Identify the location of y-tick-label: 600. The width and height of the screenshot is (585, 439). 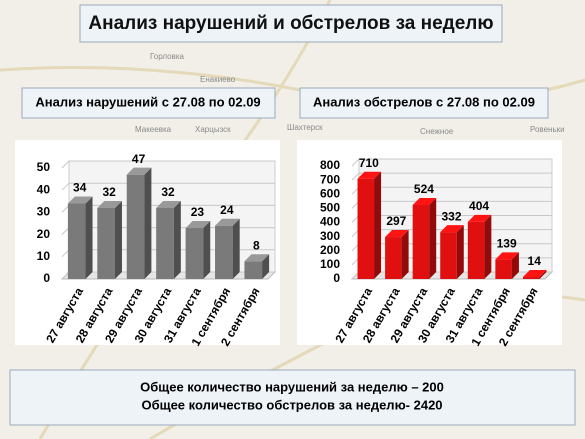
(330, 193).